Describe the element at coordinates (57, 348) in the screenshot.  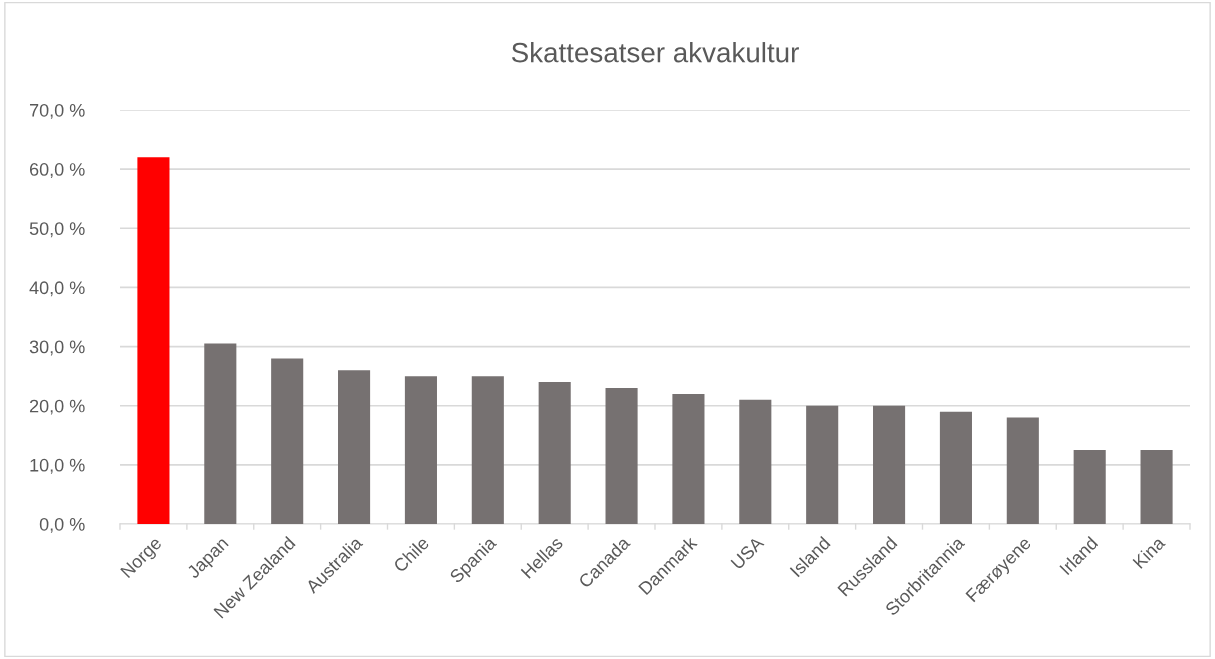
I see `y-tick-label: 30,0 %` at that location.